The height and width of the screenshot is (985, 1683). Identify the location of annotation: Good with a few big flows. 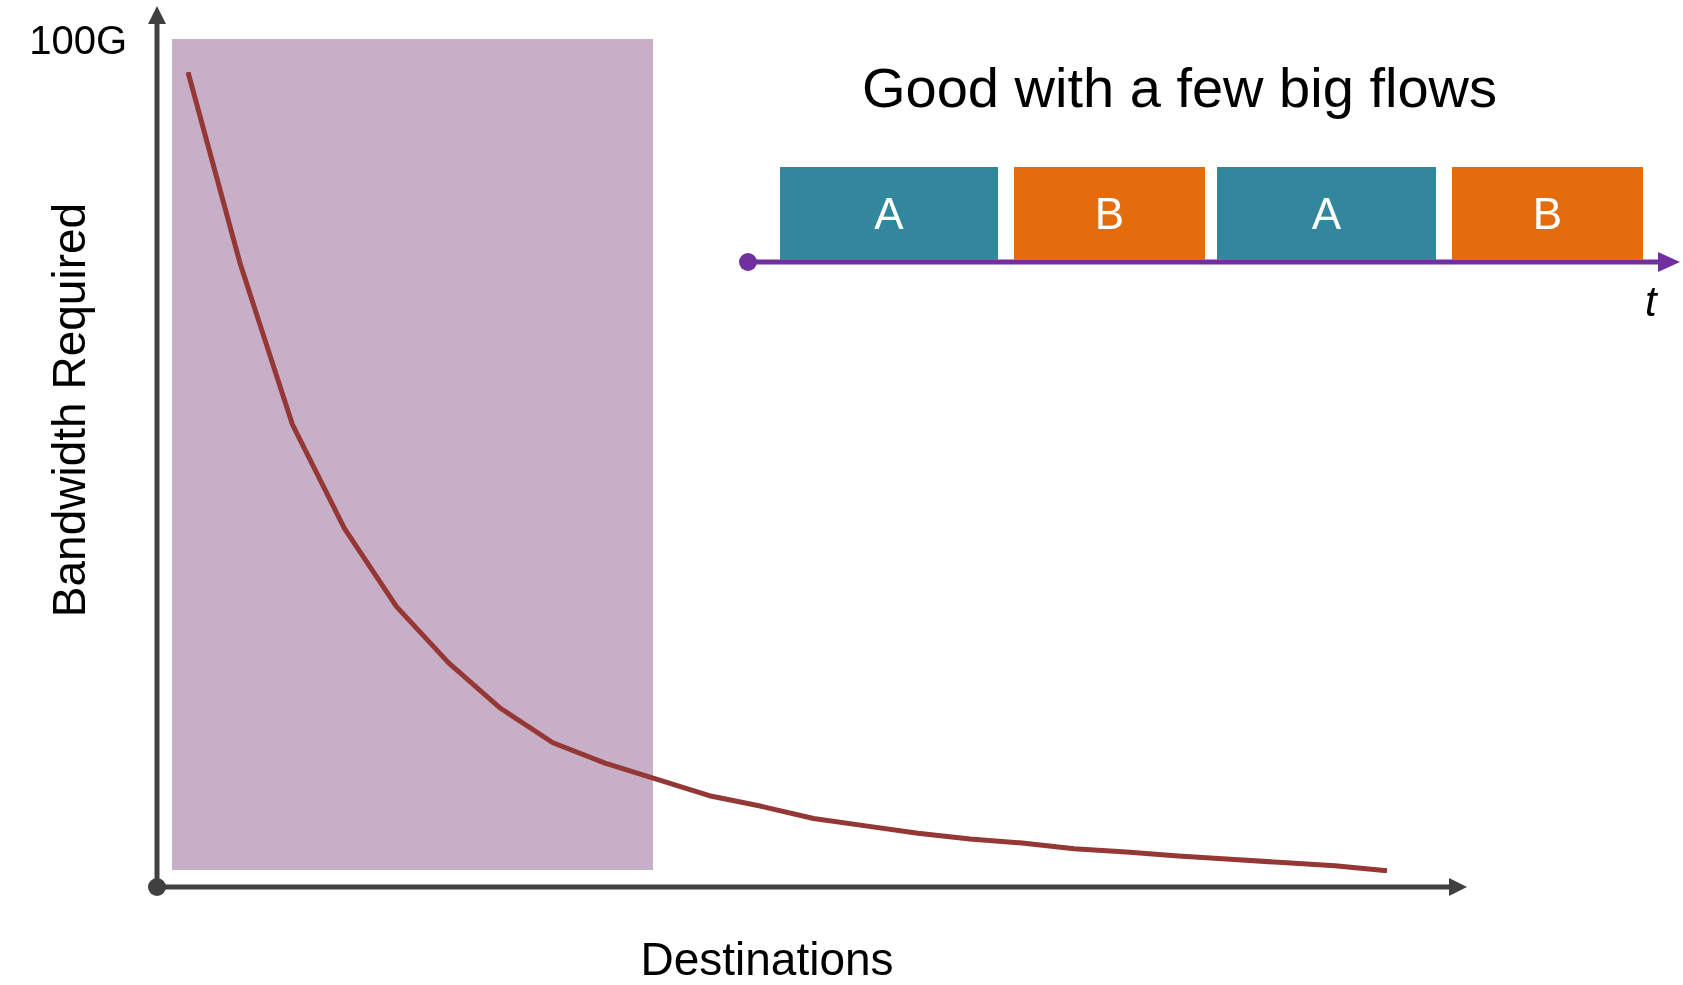
(1179, 87).